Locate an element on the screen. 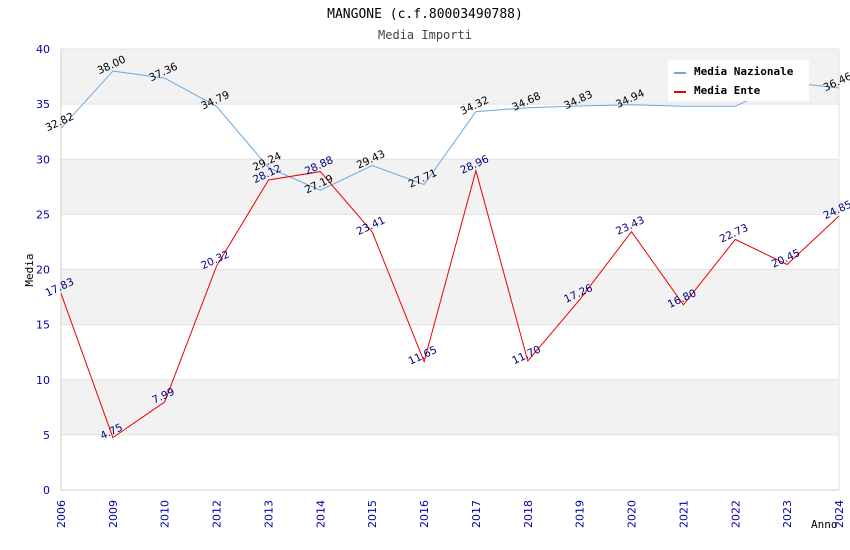 This screenshot has width=850, height=550. data-label: 20.45 is located at coordinates (786, 259).